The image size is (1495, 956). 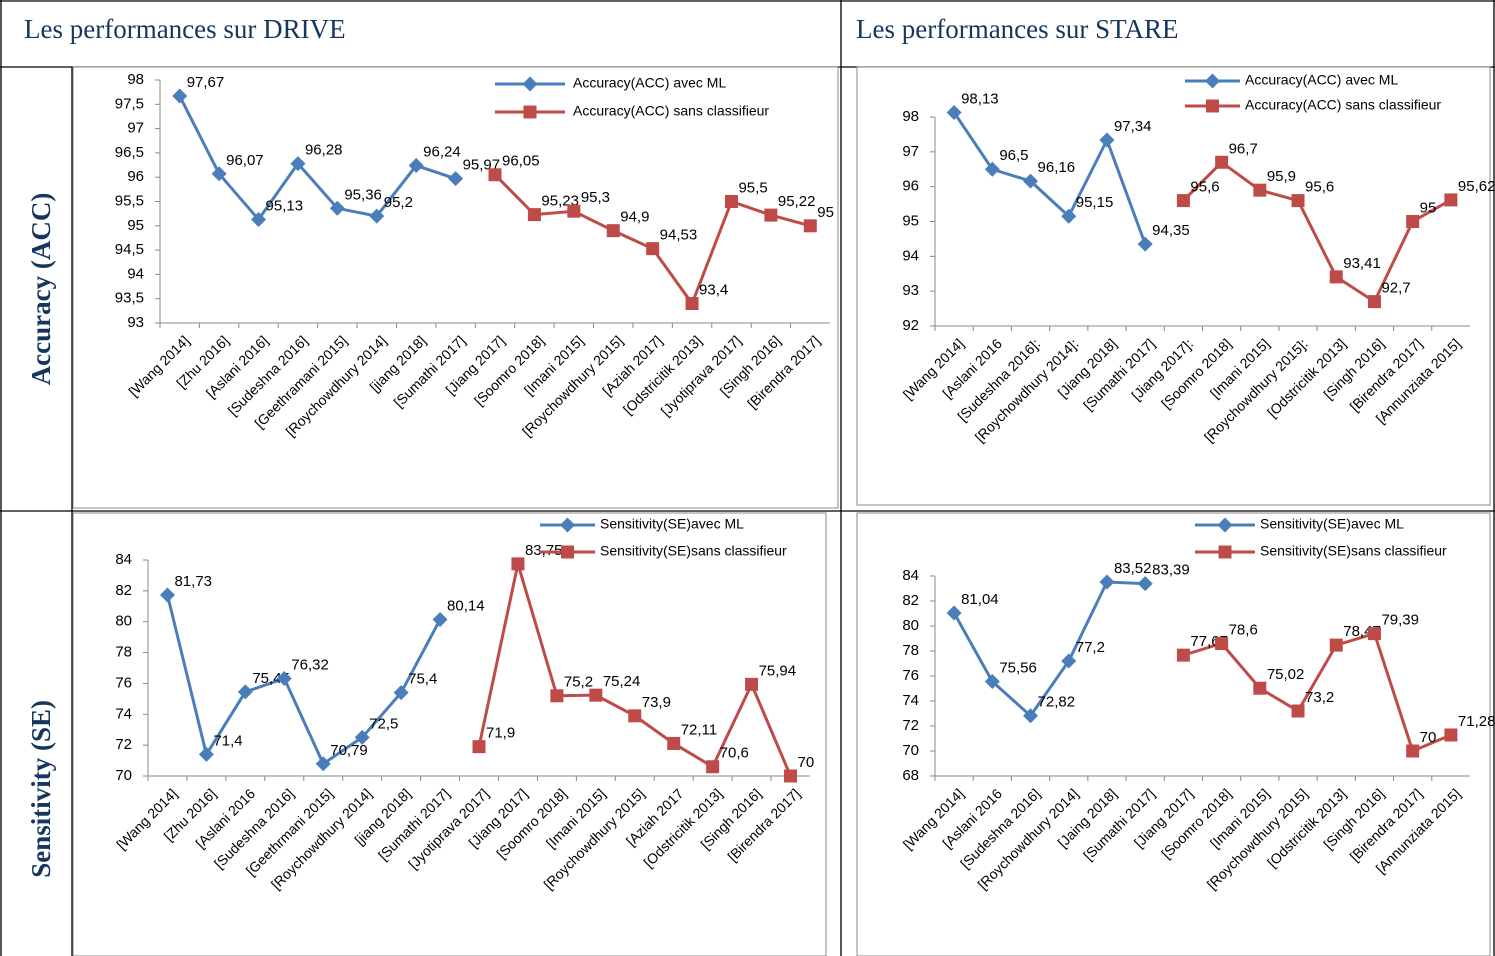 What do you see at coordinates (41, 789) in the screenshot?
I see `row-label: Sensitivity (SE)` at bounding box center [41, 789].